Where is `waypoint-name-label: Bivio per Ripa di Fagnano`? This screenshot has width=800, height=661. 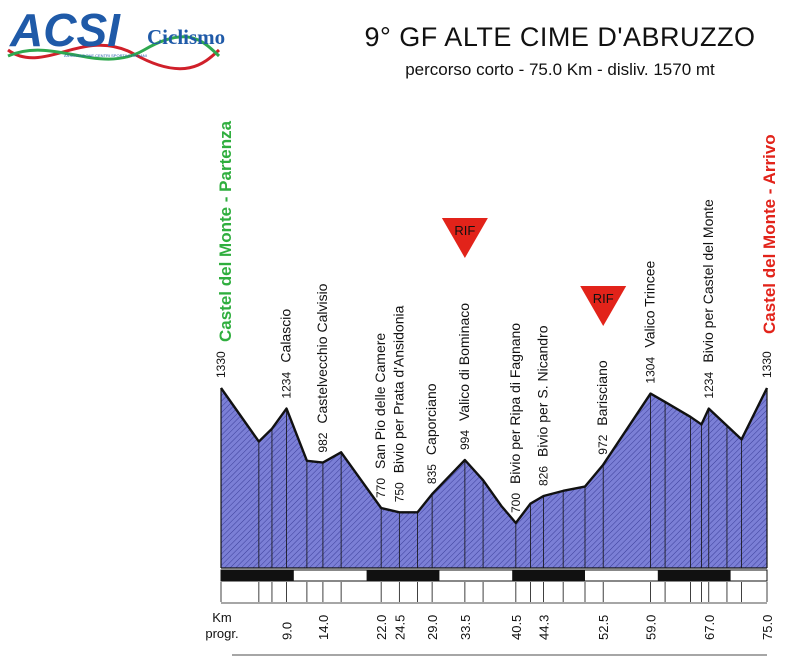 waypoint-name-label: Bivio per Ripa di Fagnano is located at coordinates (515, 403).